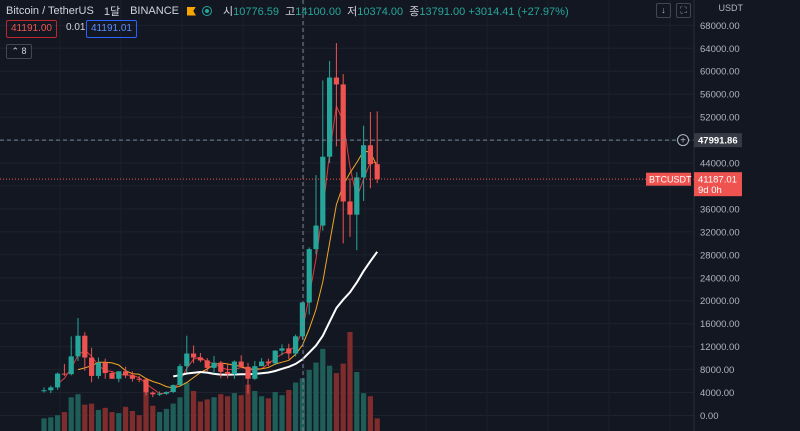 This screenshot has height=431, width=800. What do you see at coordinates (76, 27) in the screenshot?
I see `spread-value: 0.01` at bounding box center [76, 27].